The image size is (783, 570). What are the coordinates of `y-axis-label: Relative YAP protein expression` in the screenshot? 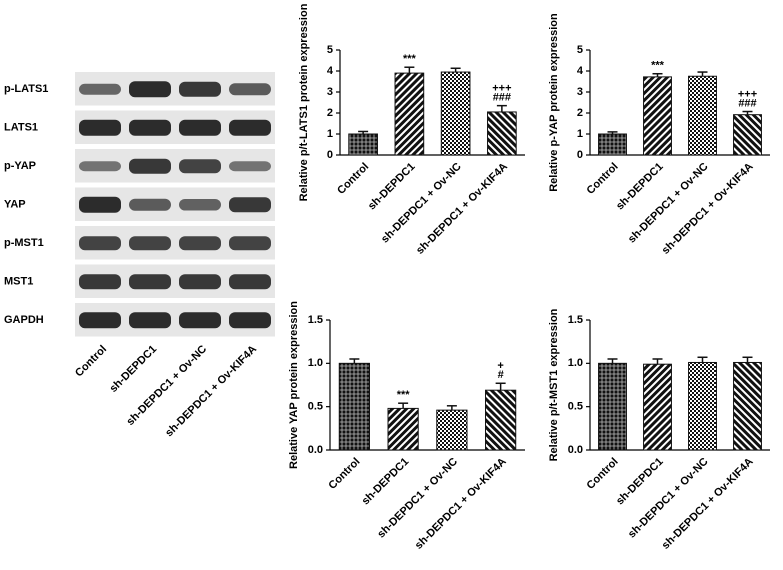 It's located at (294, 385).